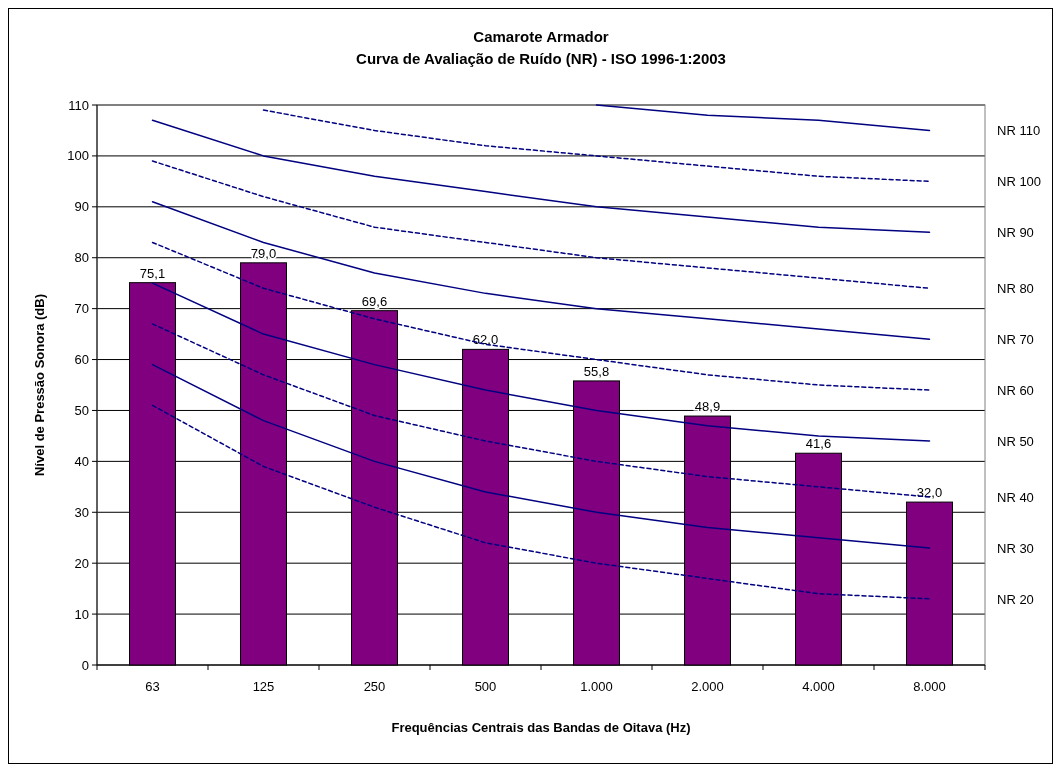 The image size is (1061, 772). What do you see at coordinates (81, 207) in the screenshot?
I see `y-tick-label: 90` at bounding box center [81, 207].